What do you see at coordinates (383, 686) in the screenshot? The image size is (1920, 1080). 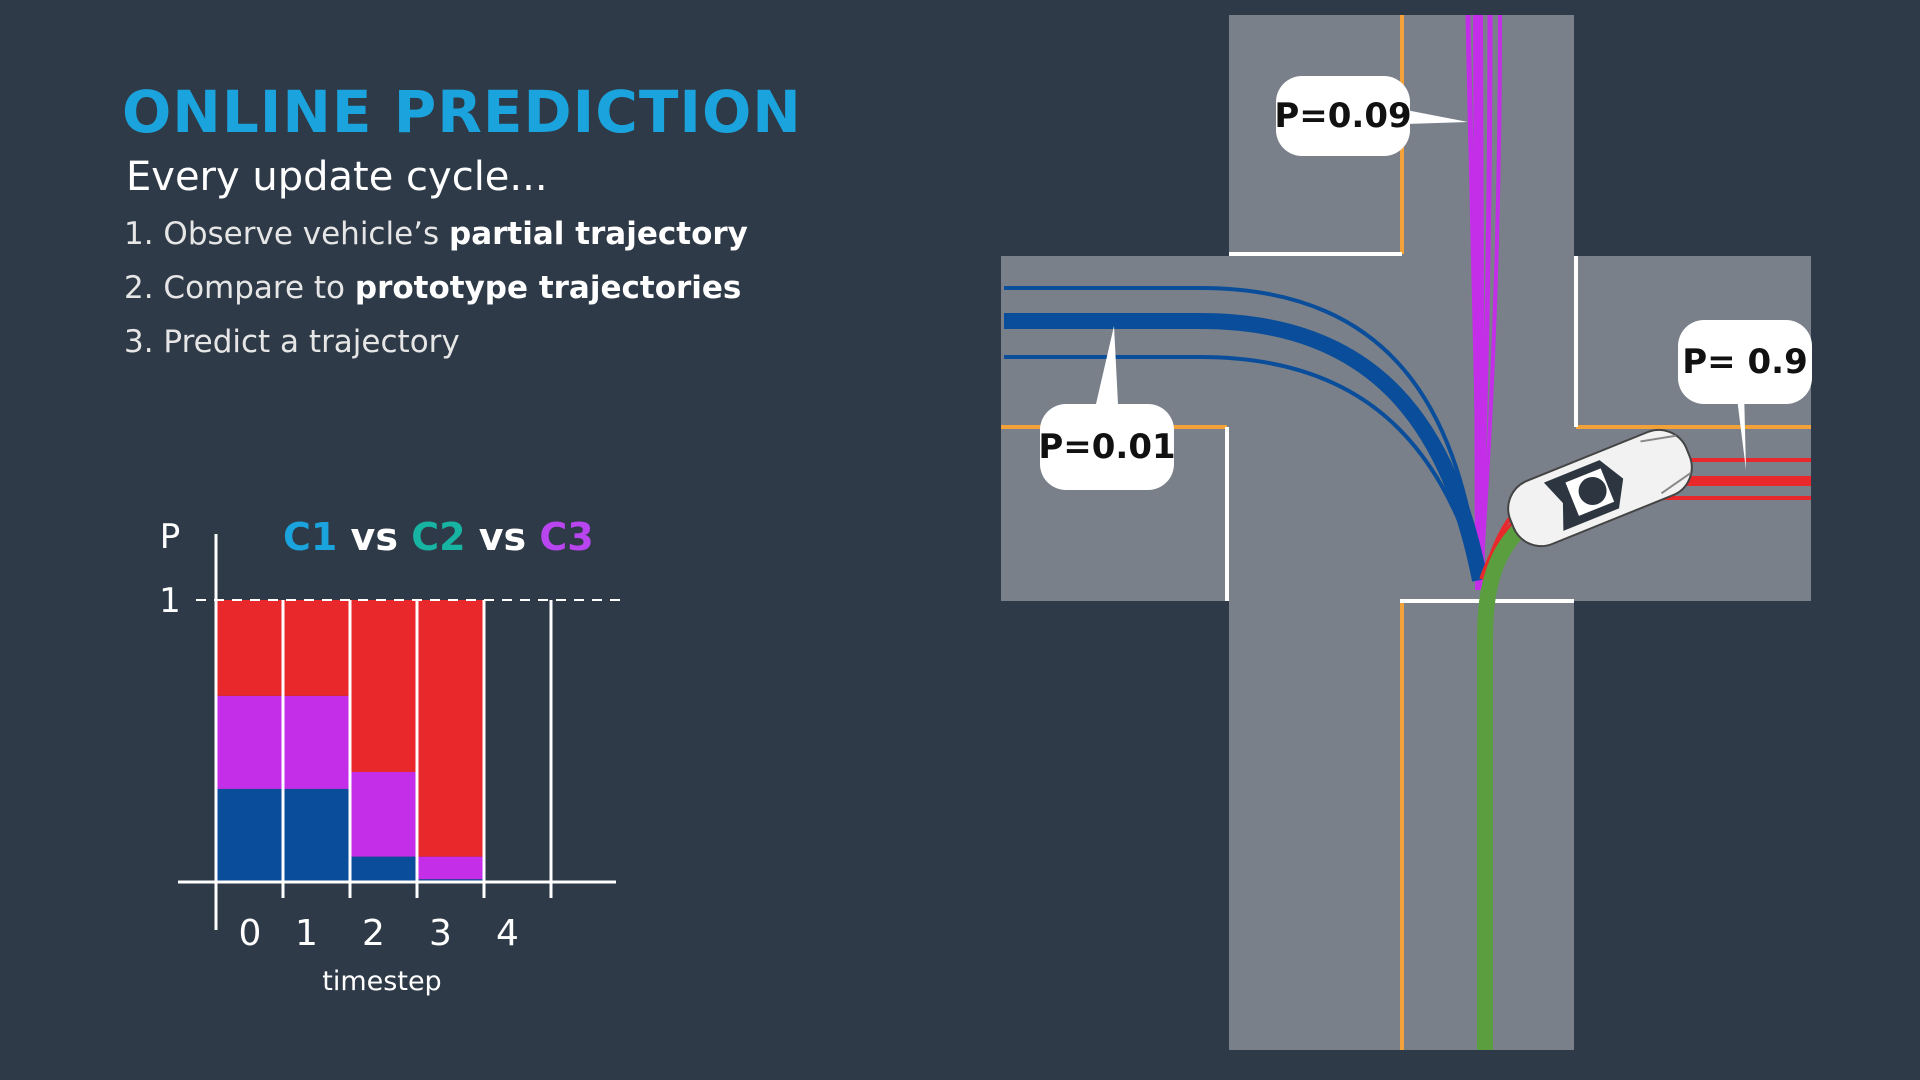 I see `bar-t2-s2` at bounding box center [383, 686].